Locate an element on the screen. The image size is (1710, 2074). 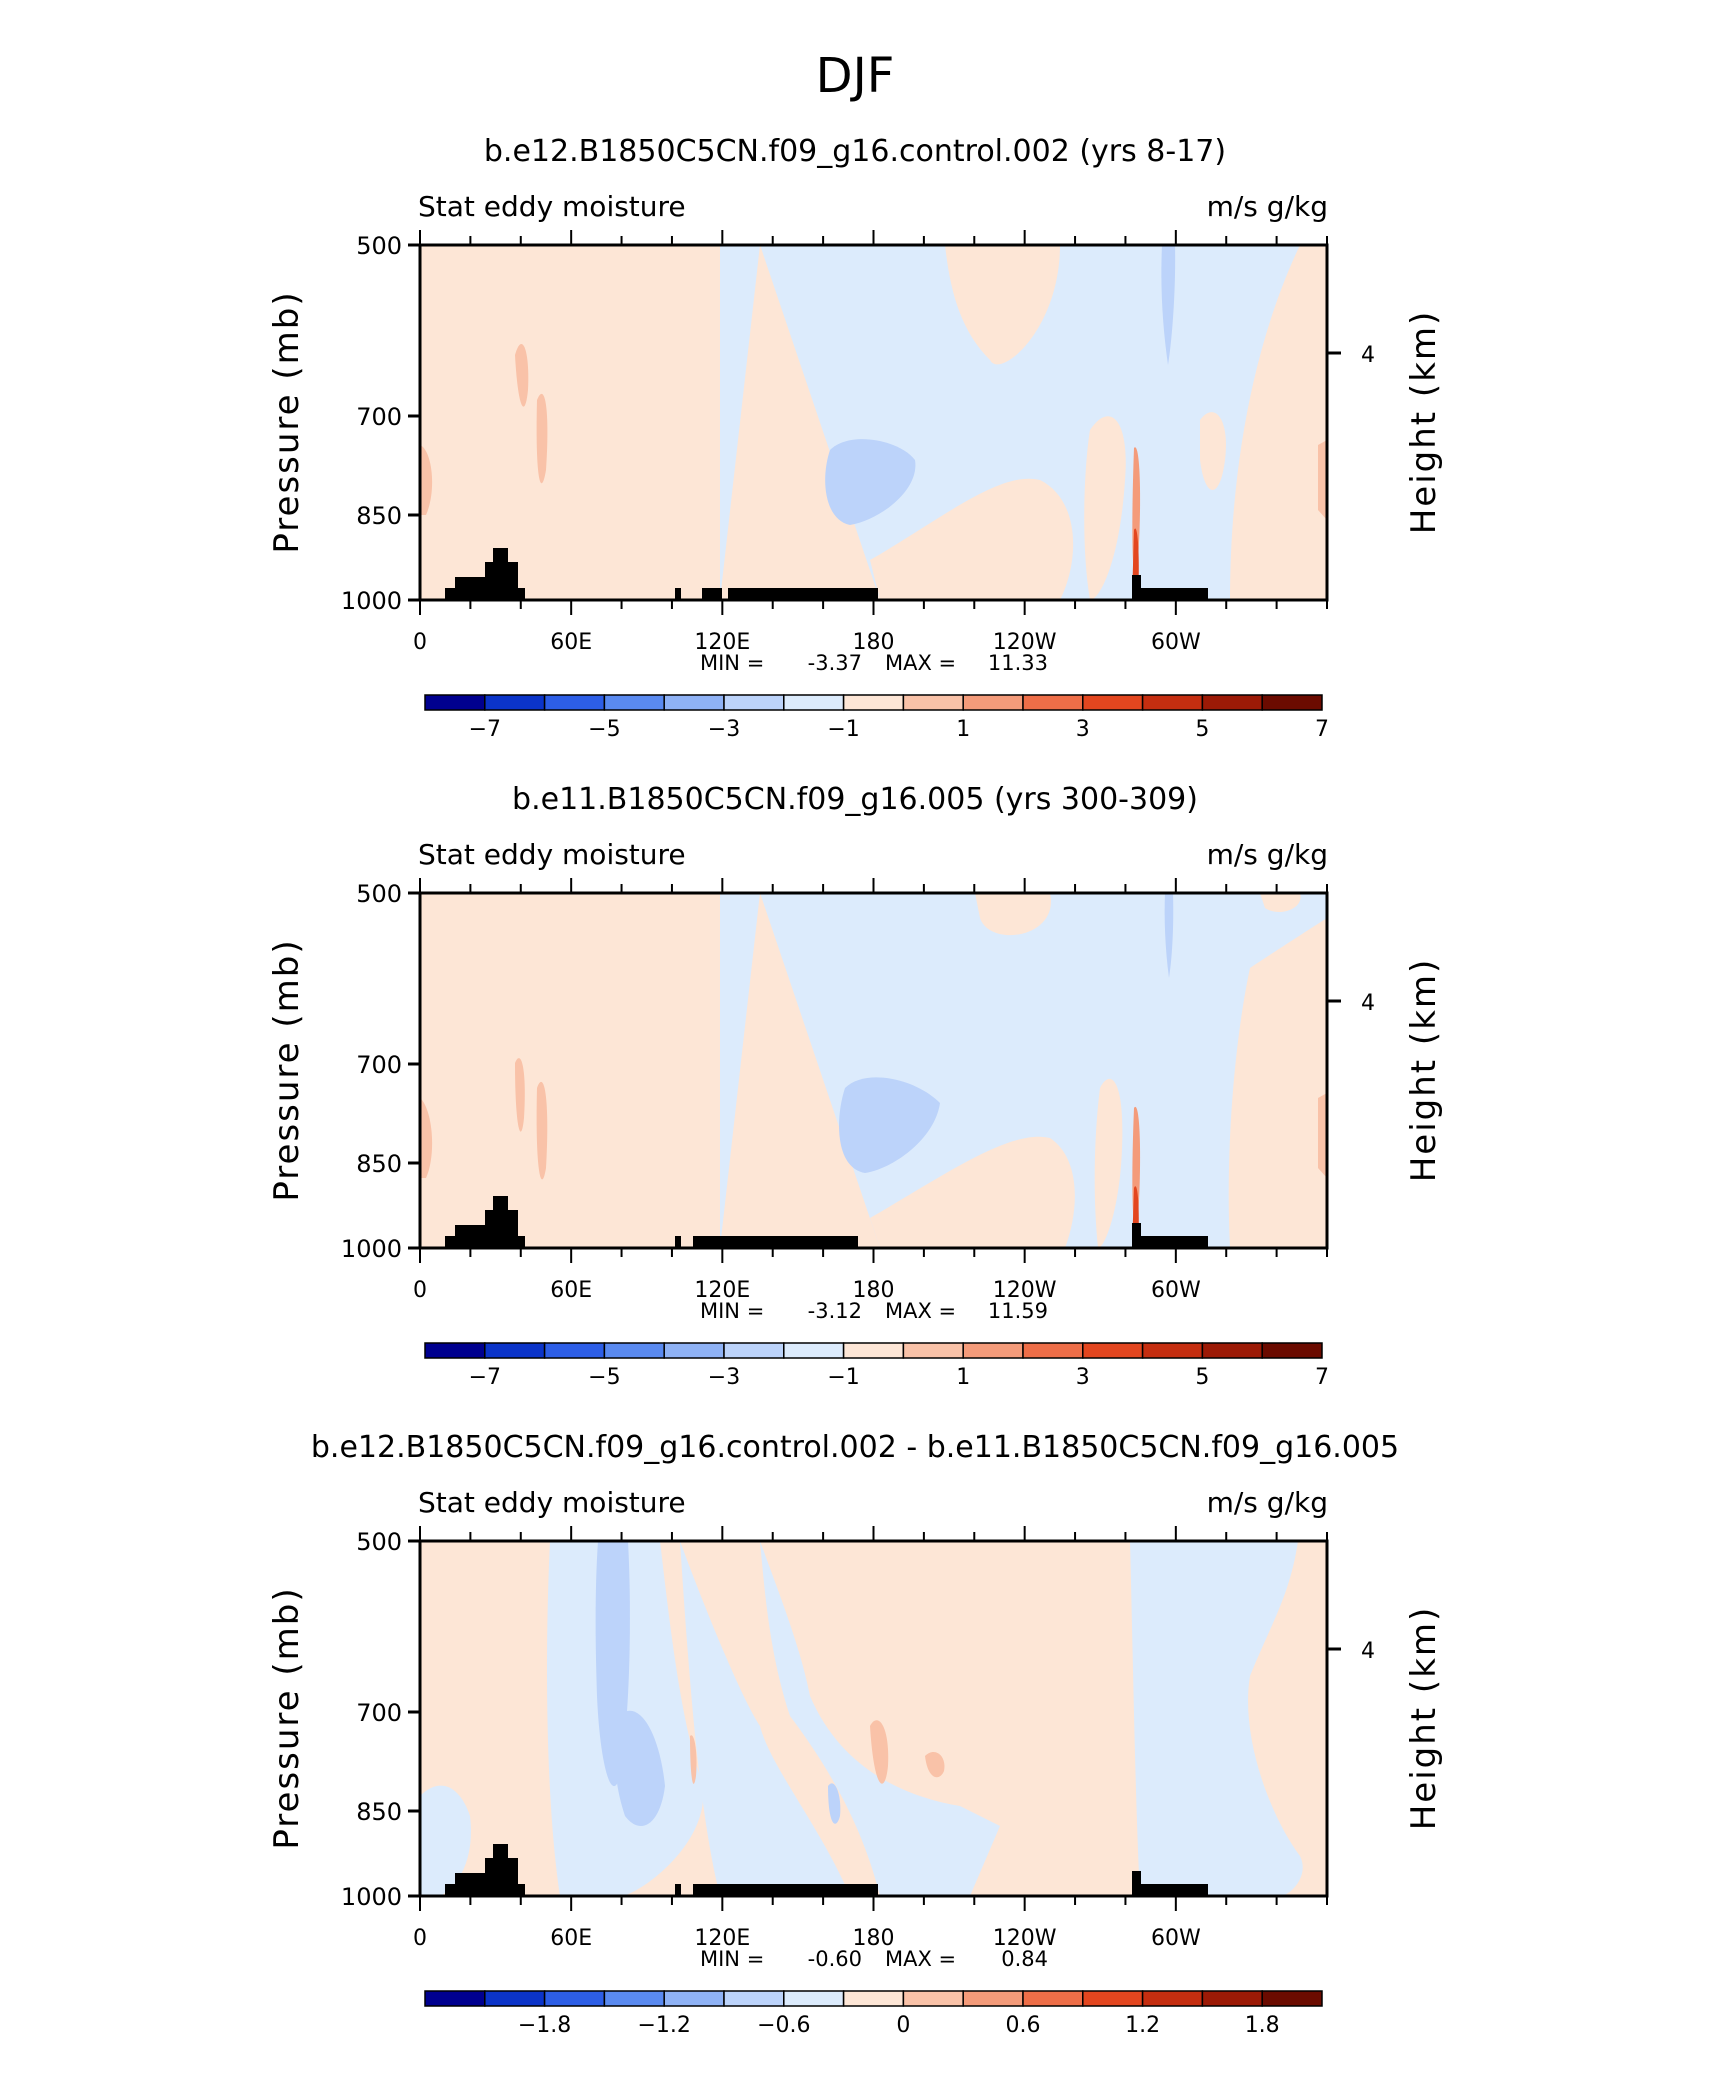
min-value: -3.12 is located at coordinates (835, 1311).